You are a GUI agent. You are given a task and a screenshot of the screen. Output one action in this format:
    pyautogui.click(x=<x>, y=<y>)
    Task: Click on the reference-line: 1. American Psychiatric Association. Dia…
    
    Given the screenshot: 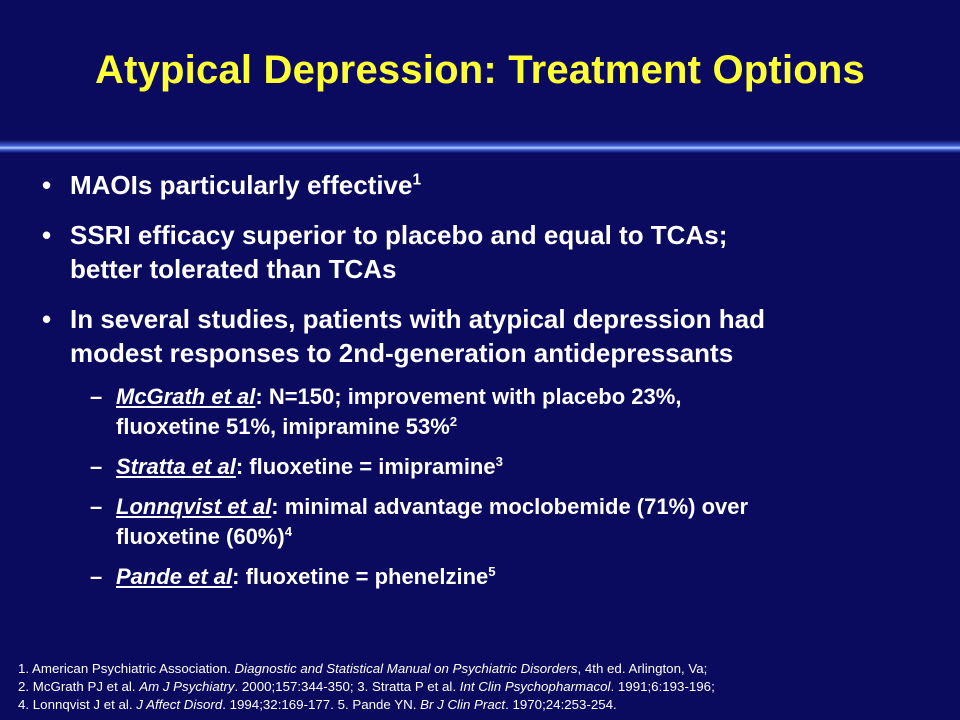 What is the action you would take?
    pyautogui.click(x=483, y=669)
    